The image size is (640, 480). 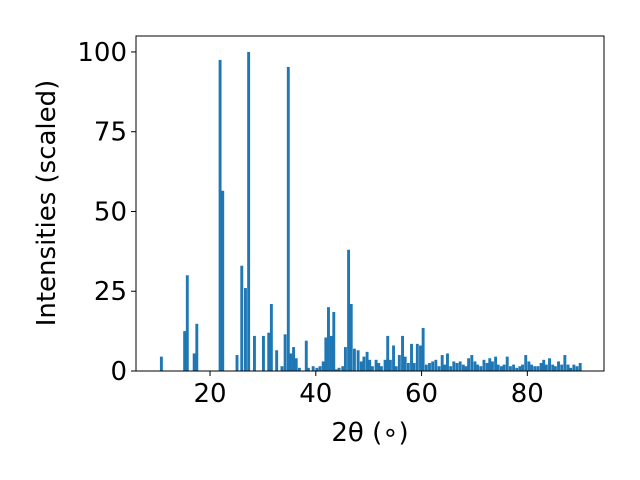 What do you see at coordinates (110, 133) in the screenshot?
I see `y-tick-label: 75` at bounding box center [110, 133].